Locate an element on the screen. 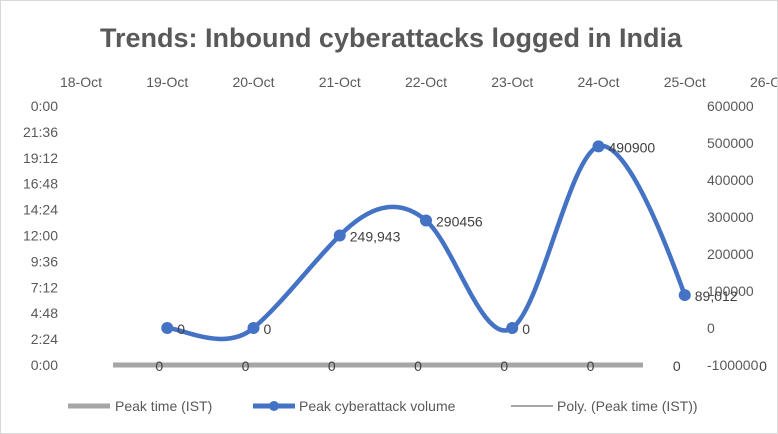 This screenshot has height=434, width=778. right-tick-label: 100000 is located at coordinates (730, 291).